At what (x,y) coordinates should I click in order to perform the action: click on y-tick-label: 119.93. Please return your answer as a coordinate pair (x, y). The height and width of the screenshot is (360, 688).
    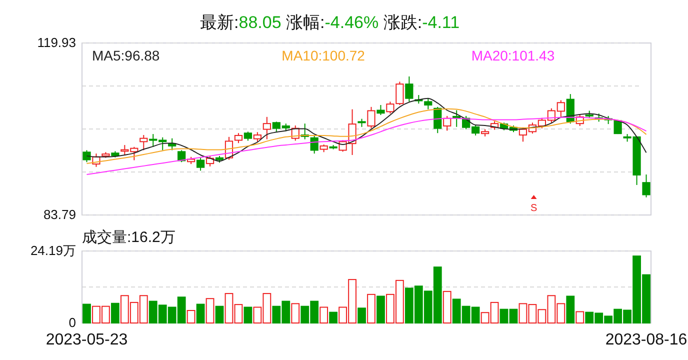
    Looking at the image, I should click on (56, 42).